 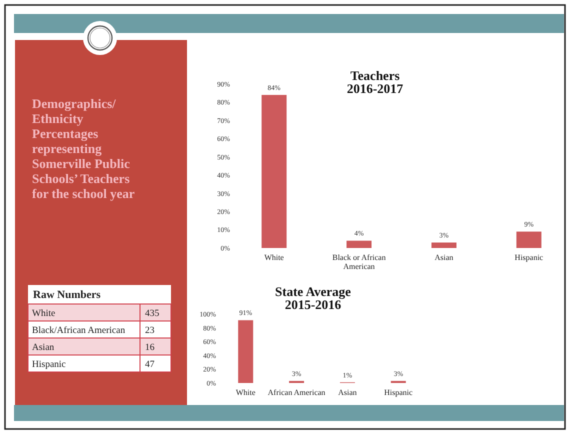 I want to click on category-label: White, so click(x=44, y=314).